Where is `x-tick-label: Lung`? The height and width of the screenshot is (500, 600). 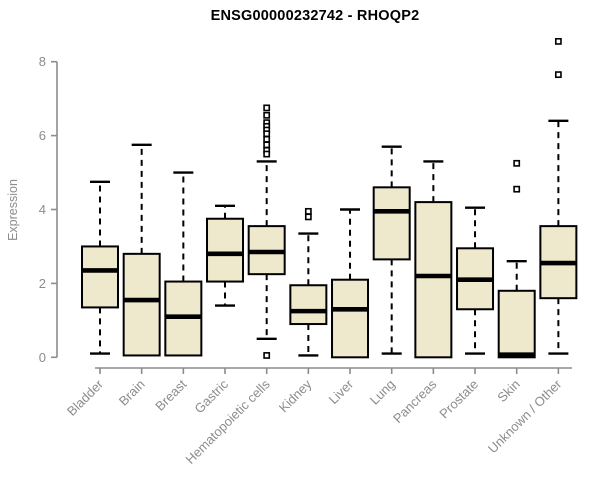 x-tick-label: Lung is located at coordinates (382, 392).